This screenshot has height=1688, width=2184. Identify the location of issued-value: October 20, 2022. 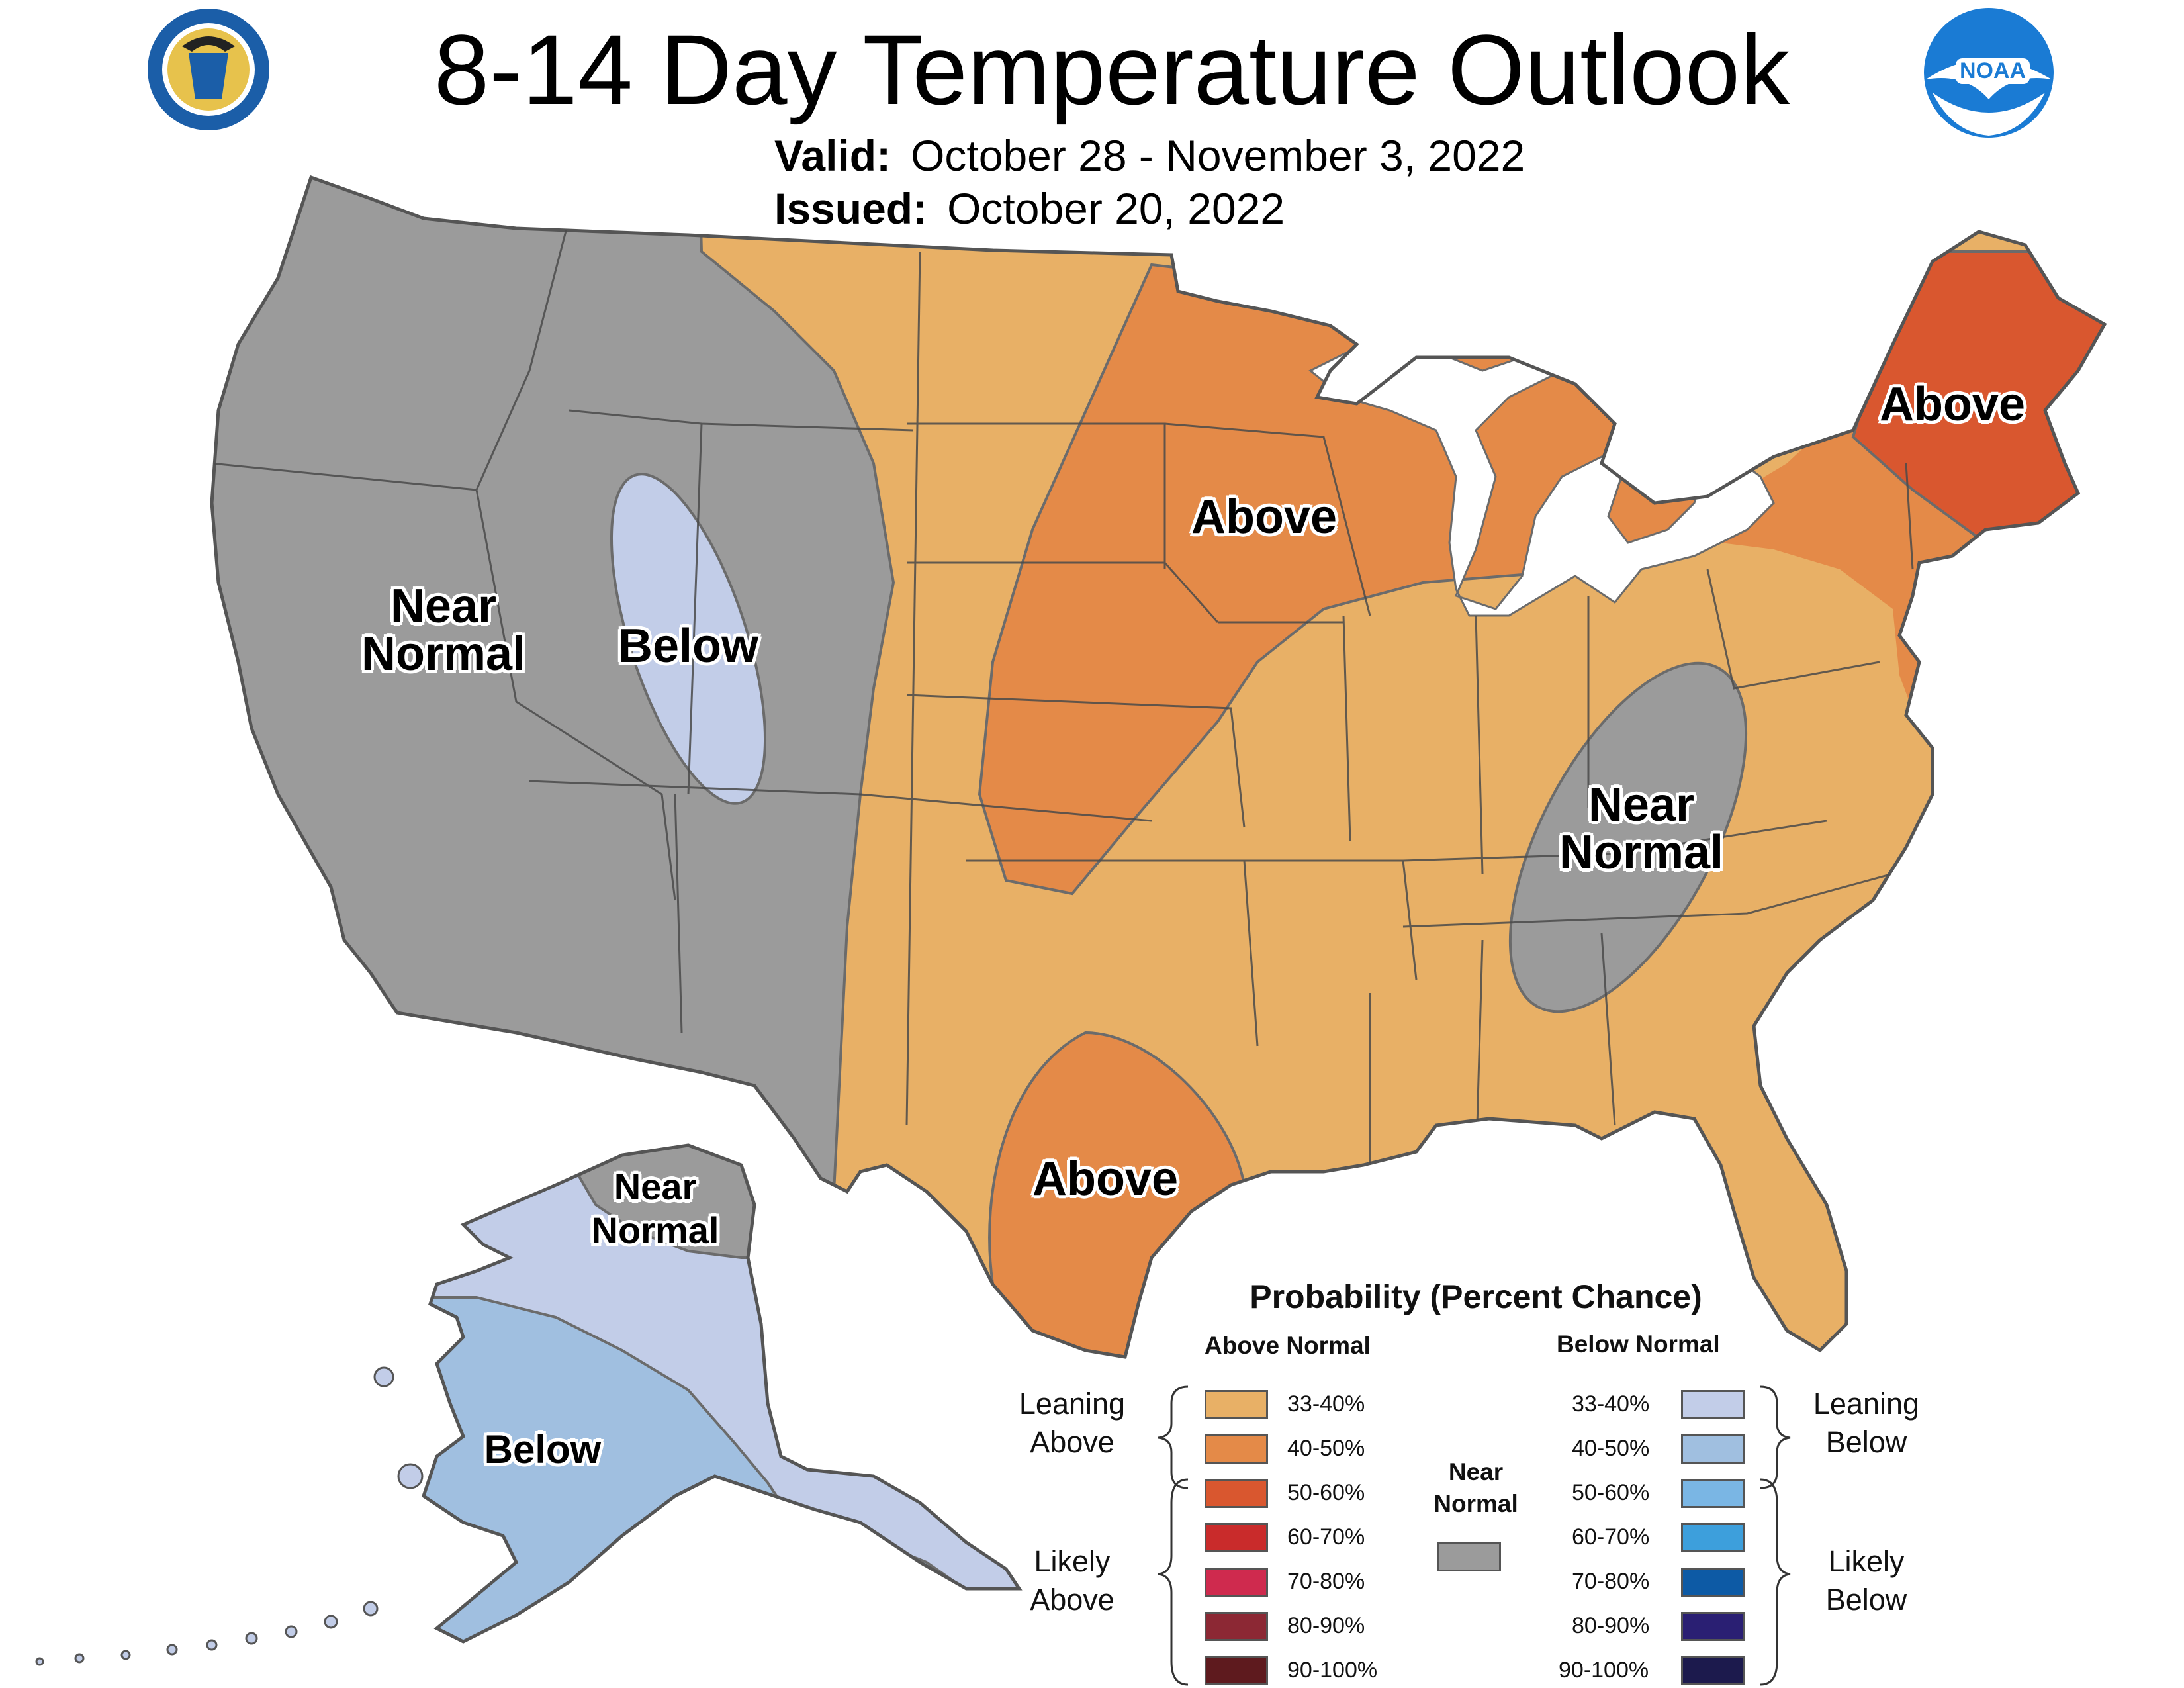
(1116, 208).